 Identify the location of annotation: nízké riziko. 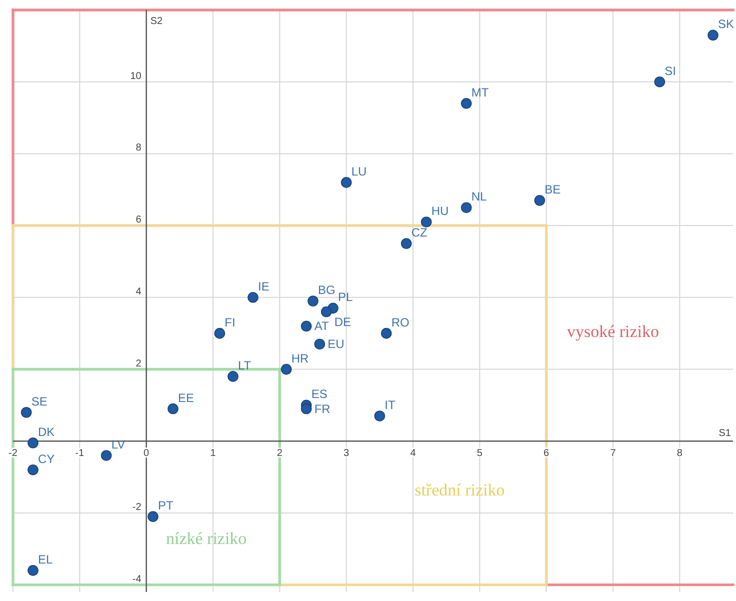
(206, 538).